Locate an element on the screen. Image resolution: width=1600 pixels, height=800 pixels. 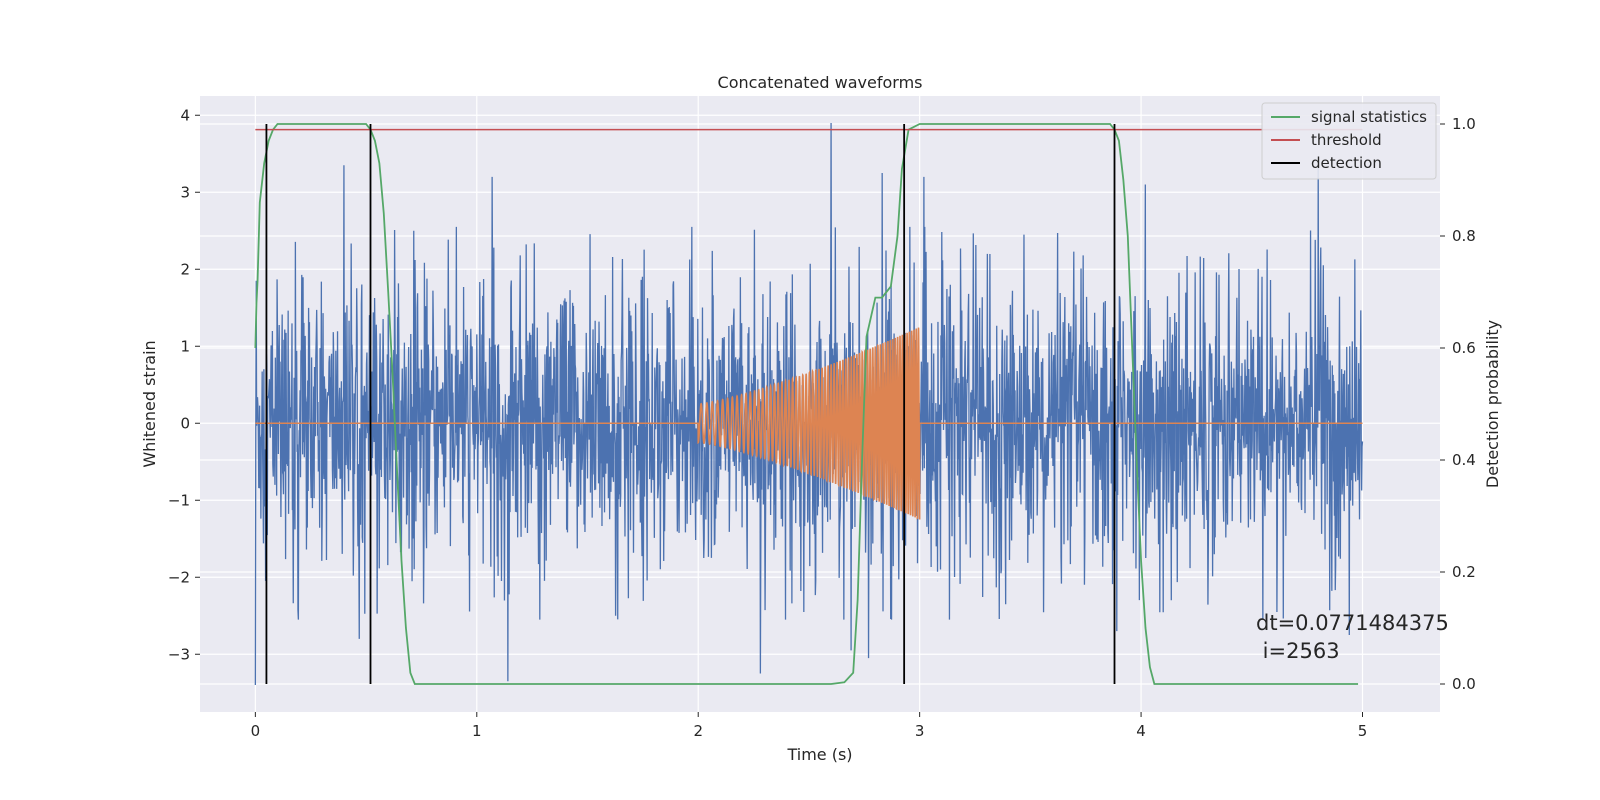
x-axis-label: Time (s) is located at coordinates (819, 754).